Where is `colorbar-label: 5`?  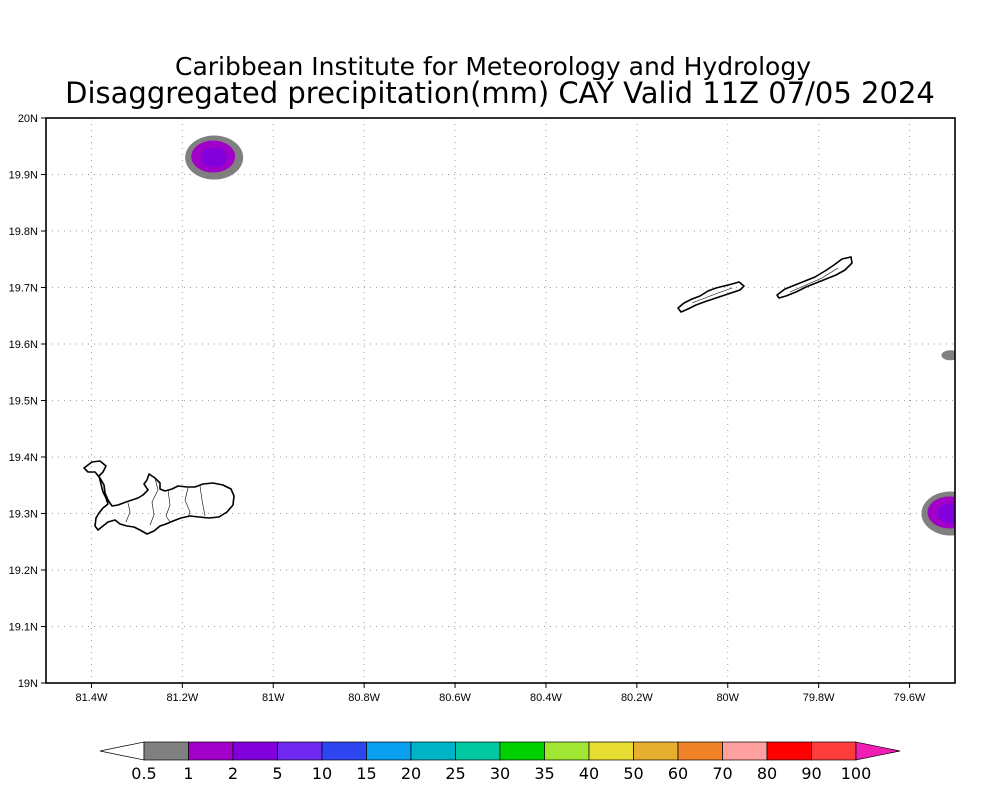
colorbar-label: 5 is located at coordinates (277, 773).